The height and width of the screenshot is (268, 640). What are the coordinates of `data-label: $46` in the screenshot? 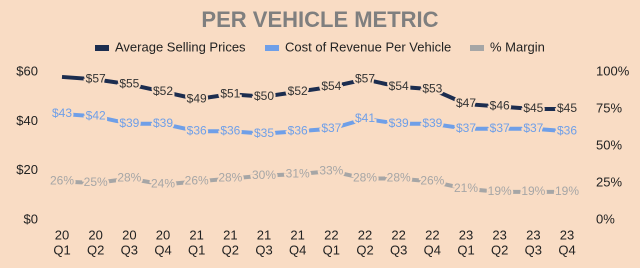 It's located at (500, 106).